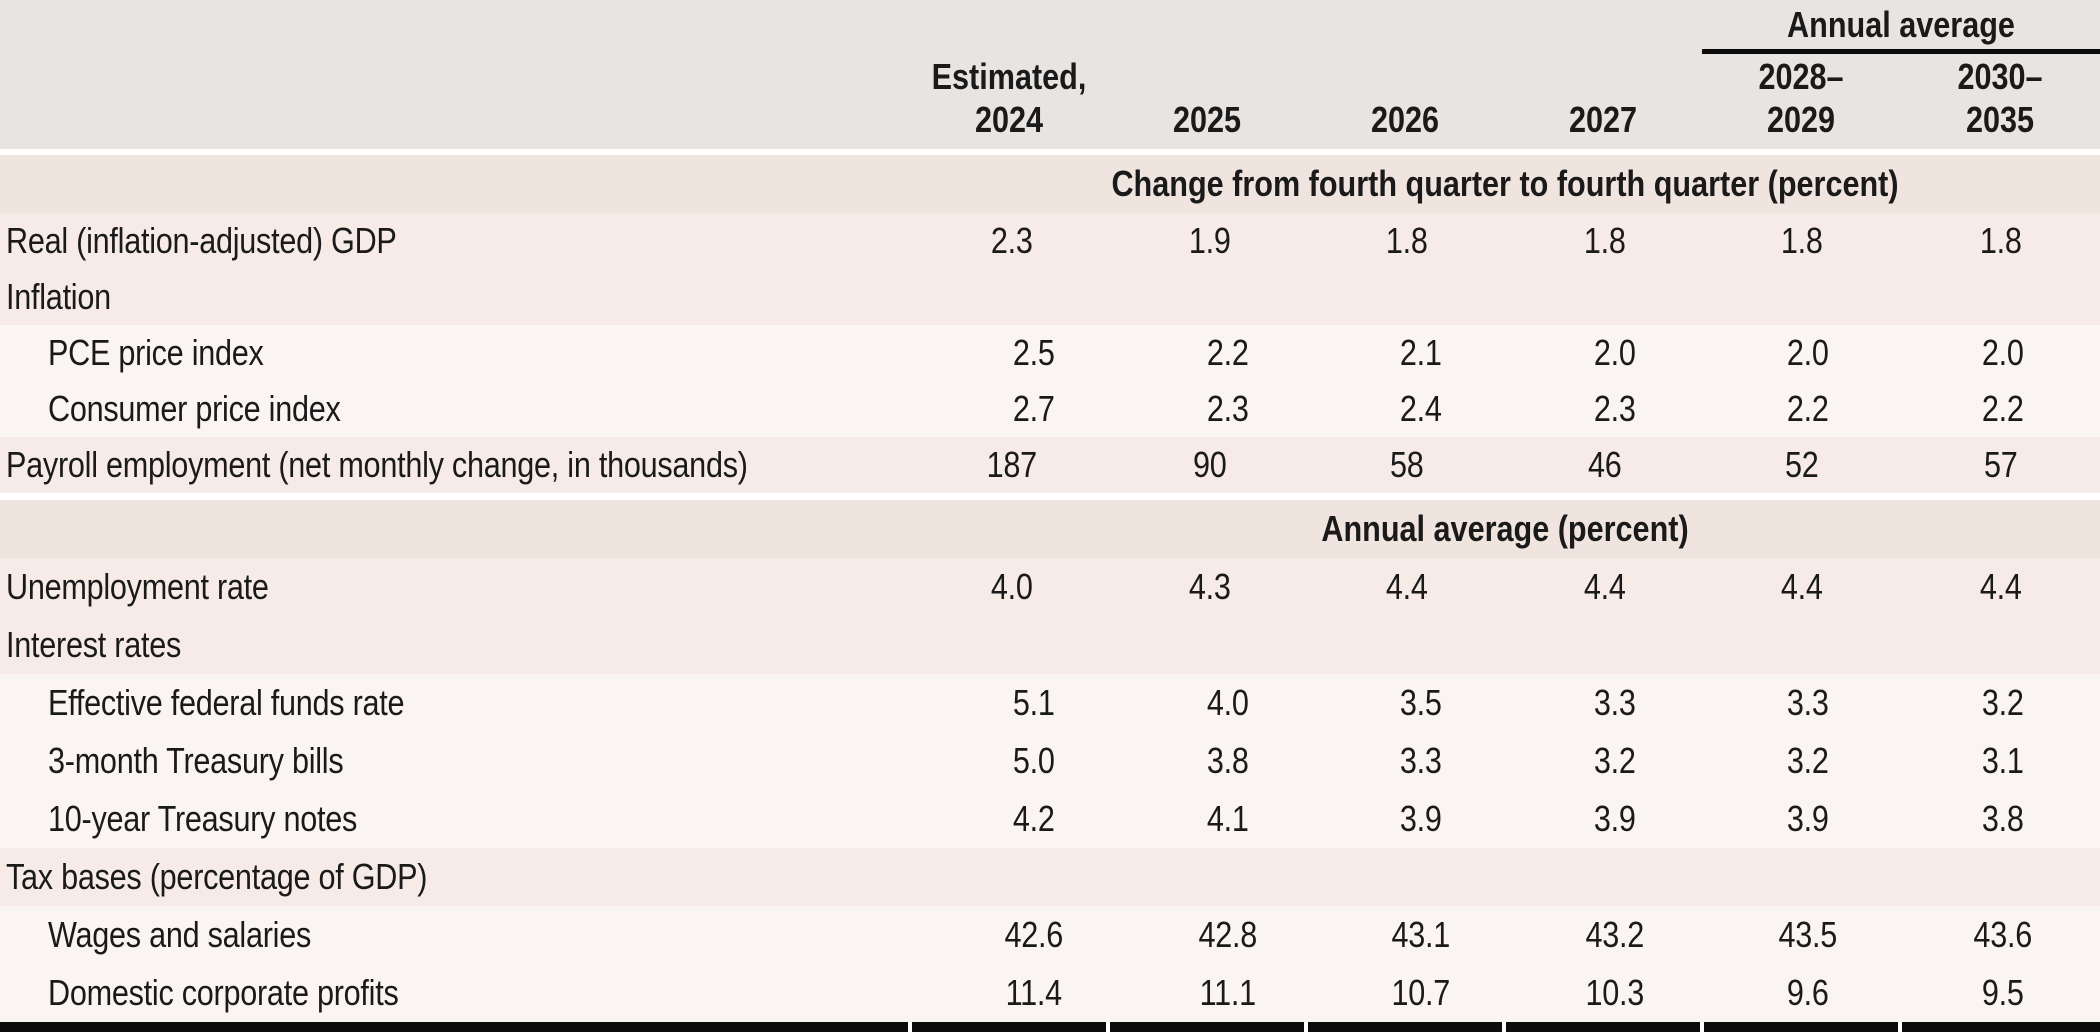 The height and width of the screenshot is (1032, 2100). What do you see at coordinates (1050, 496) in the screenshot?
I see `section-separator` at bounding box center [1050, 496].